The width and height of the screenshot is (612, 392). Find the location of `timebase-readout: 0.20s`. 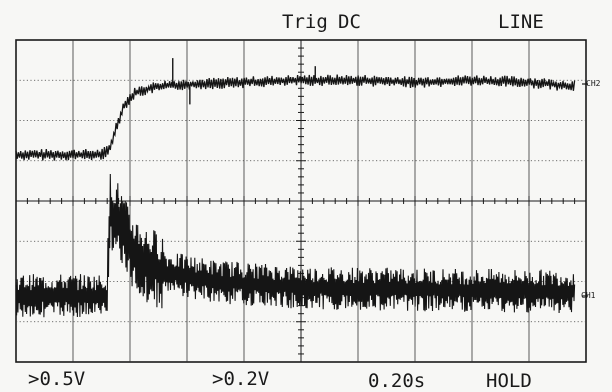

timebase-readout: 0.20s is located at coordinates (396, 381).